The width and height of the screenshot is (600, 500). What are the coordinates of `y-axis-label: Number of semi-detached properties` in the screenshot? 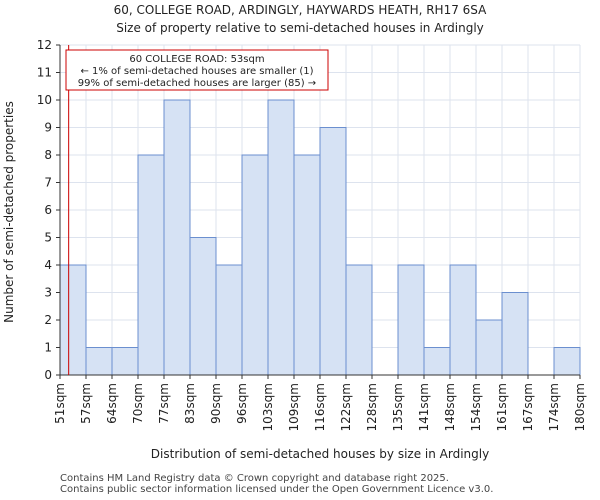 It's located at (9, 212).